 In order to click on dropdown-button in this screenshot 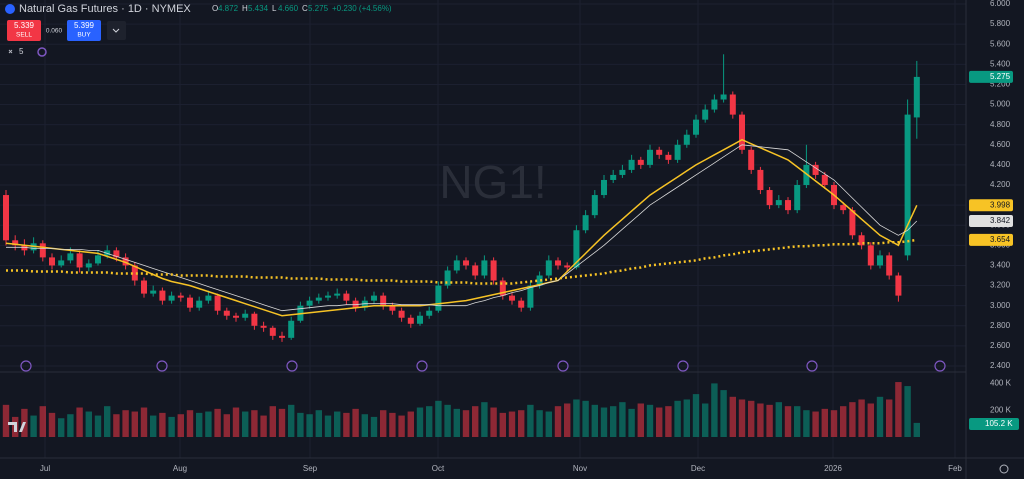, I will do `click(116, 30)`.